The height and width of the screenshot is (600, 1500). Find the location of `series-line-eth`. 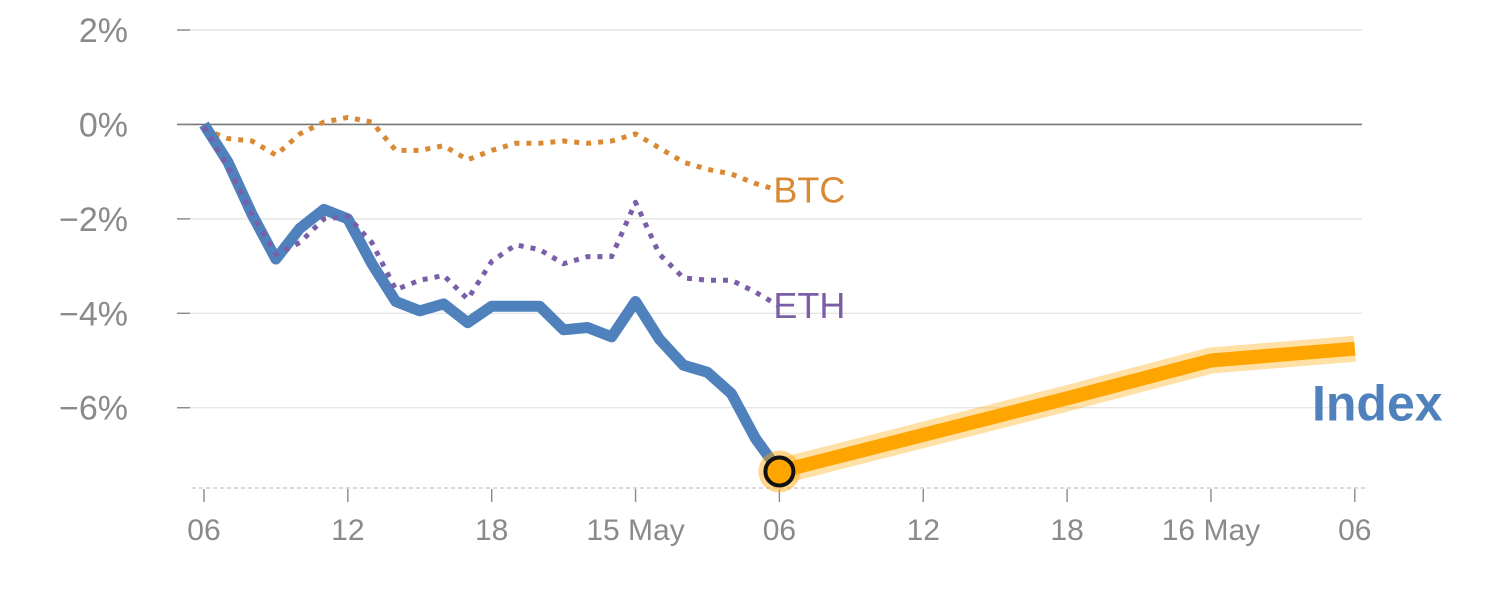

series-line-eth is located at coordinates (491, 217).